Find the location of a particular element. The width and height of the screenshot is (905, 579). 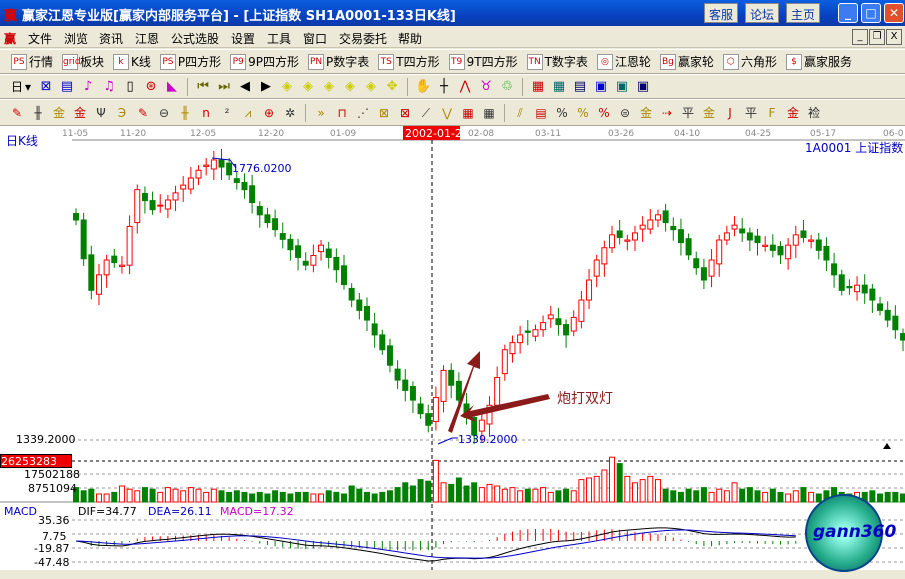

arrow-line-icon: 金 is located at coordinates (645, 112).